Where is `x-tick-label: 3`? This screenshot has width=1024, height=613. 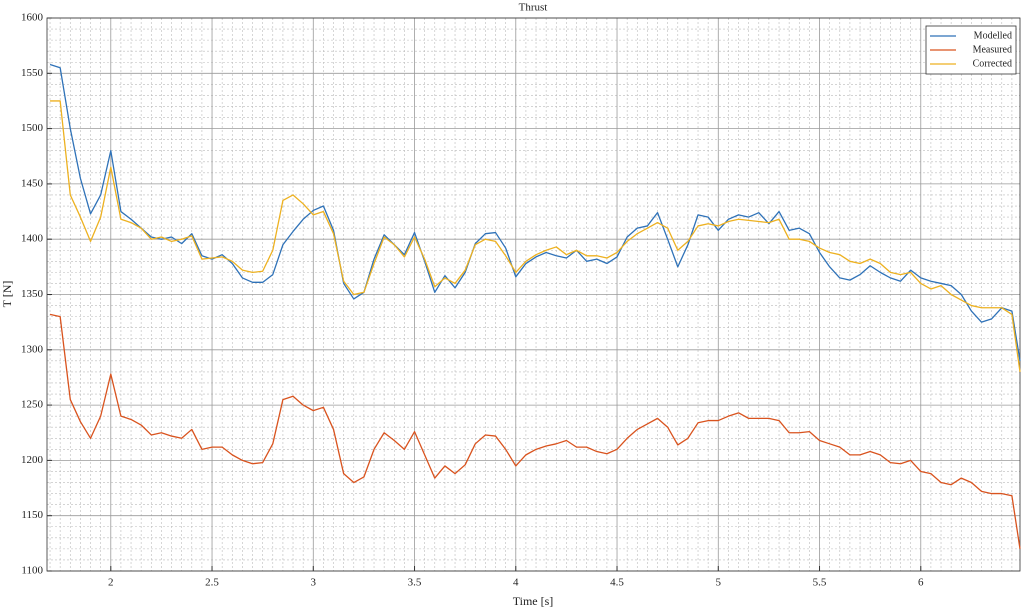 x-tick-label: 3 is located at coordinates (314, 583).